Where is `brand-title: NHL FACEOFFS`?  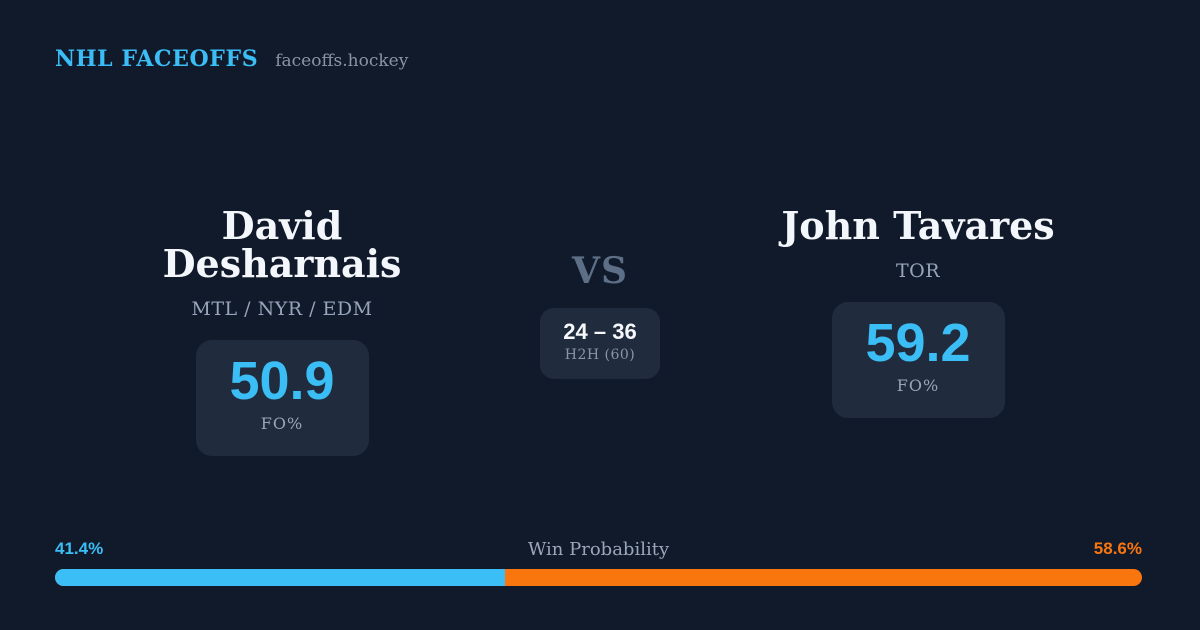 brand-title: NHL FACEOFFS is located at coordinates (157, 59).